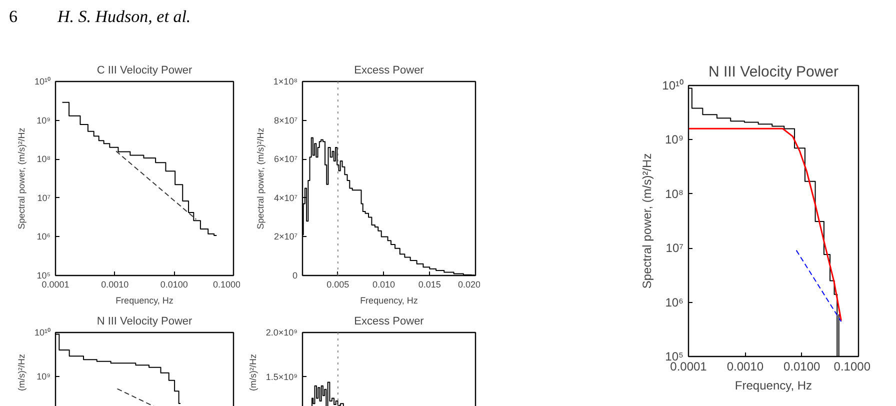  Describe the element at coordinates (469, 285) in the screenshot. I see `x-tick-label: 0.020` at that location.